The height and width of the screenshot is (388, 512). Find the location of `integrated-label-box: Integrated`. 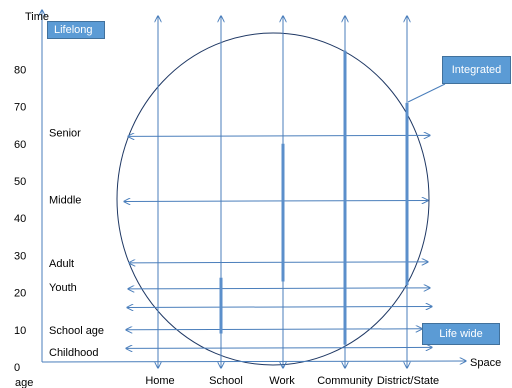

integrated-label-box: Integrated is located at coordinates (476, 70).